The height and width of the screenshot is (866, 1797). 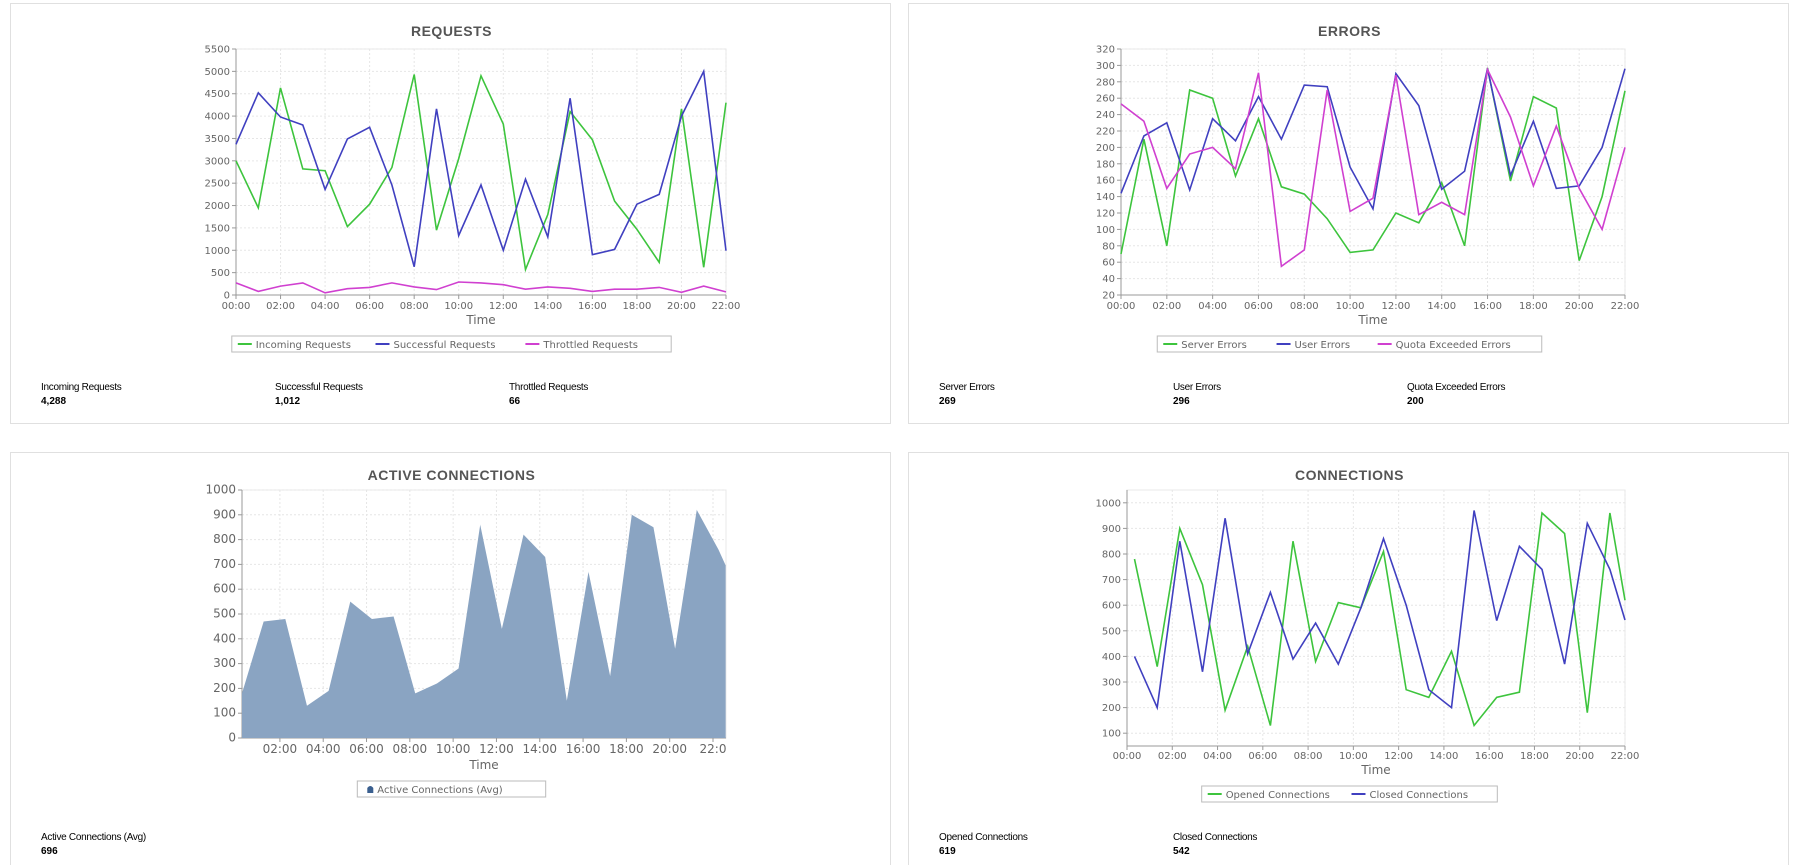 I want to click on y-tick-label: 4000, so click(x=217, y=117).